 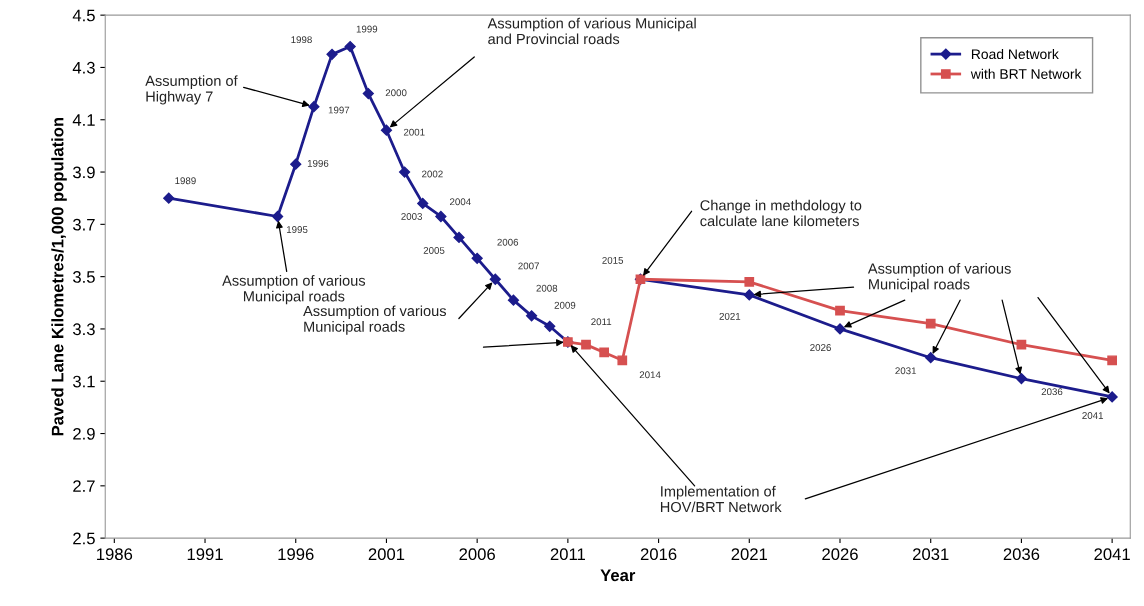 What do you see at coordinates (339, 110) in the screenshot?
I see `annotation: 1997` at bounding box center [339, 110].